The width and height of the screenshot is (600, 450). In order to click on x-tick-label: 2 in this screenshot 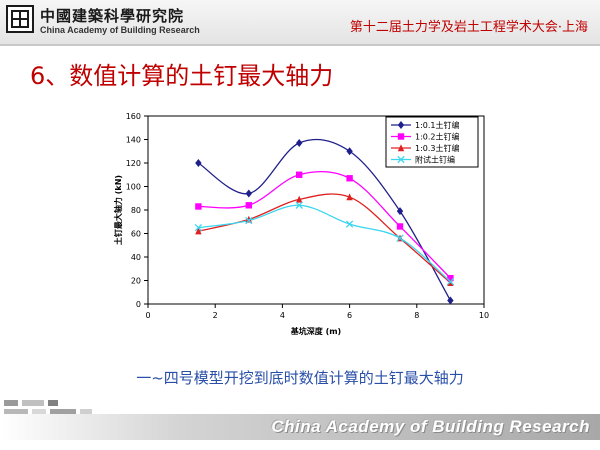, I will do `click(215, 315)`.